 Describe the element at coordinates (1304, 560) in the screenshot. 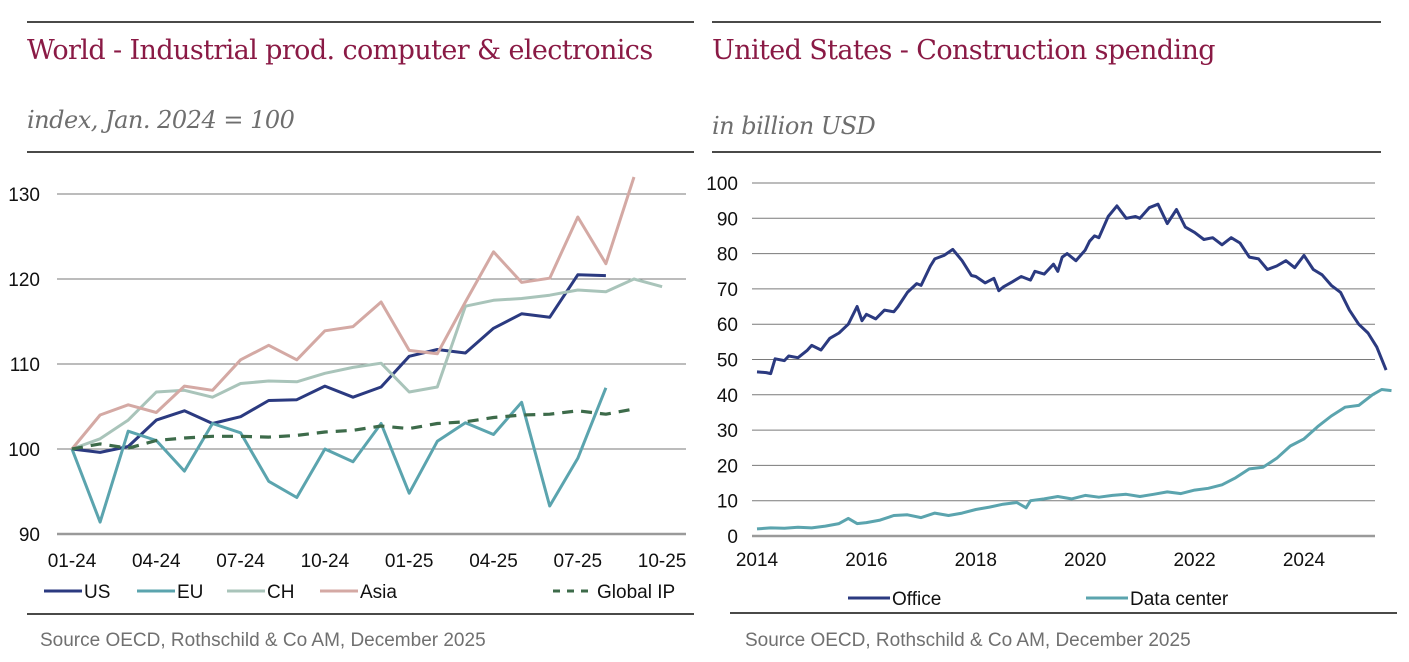

I see `x-tick-label: 2024` at that location.